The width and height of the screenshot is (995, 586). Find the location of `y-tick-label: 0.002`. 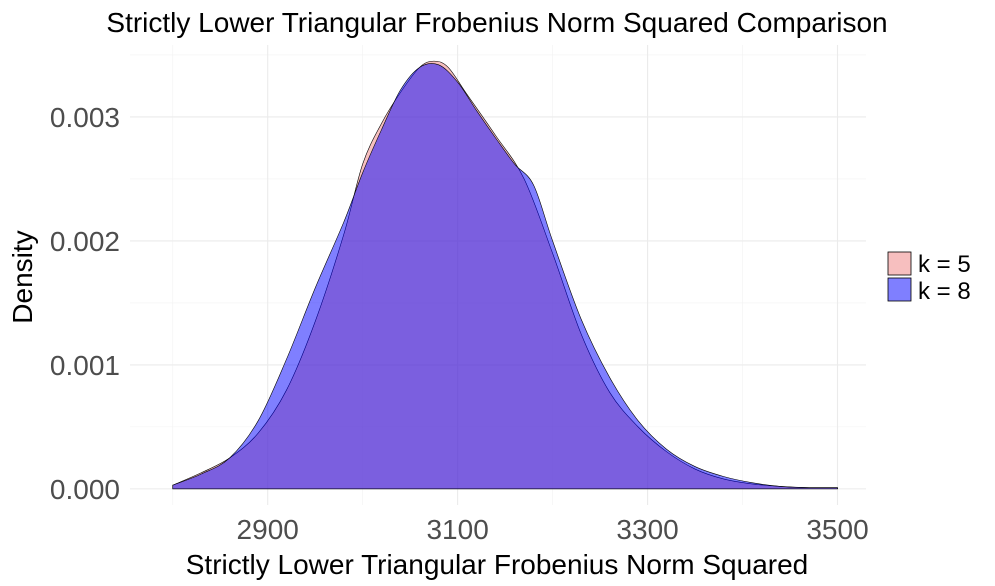

y-tick-label: 0.002 is located at coordinates (85, 241).